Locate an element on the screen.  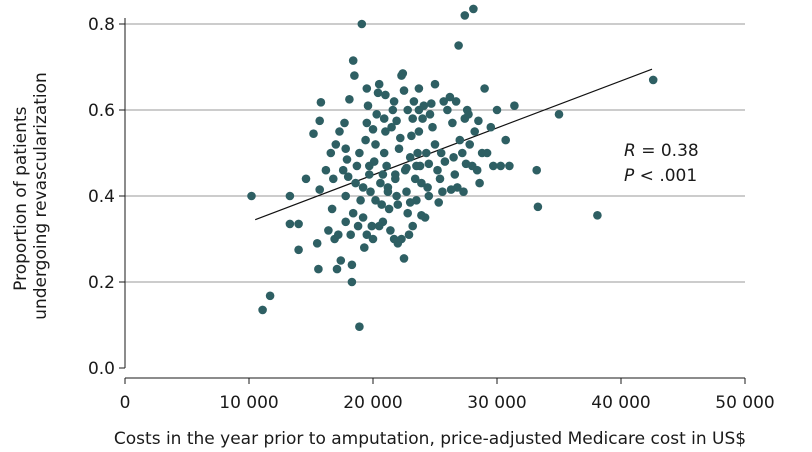
r-label: R is located at coordinates (630, 151).